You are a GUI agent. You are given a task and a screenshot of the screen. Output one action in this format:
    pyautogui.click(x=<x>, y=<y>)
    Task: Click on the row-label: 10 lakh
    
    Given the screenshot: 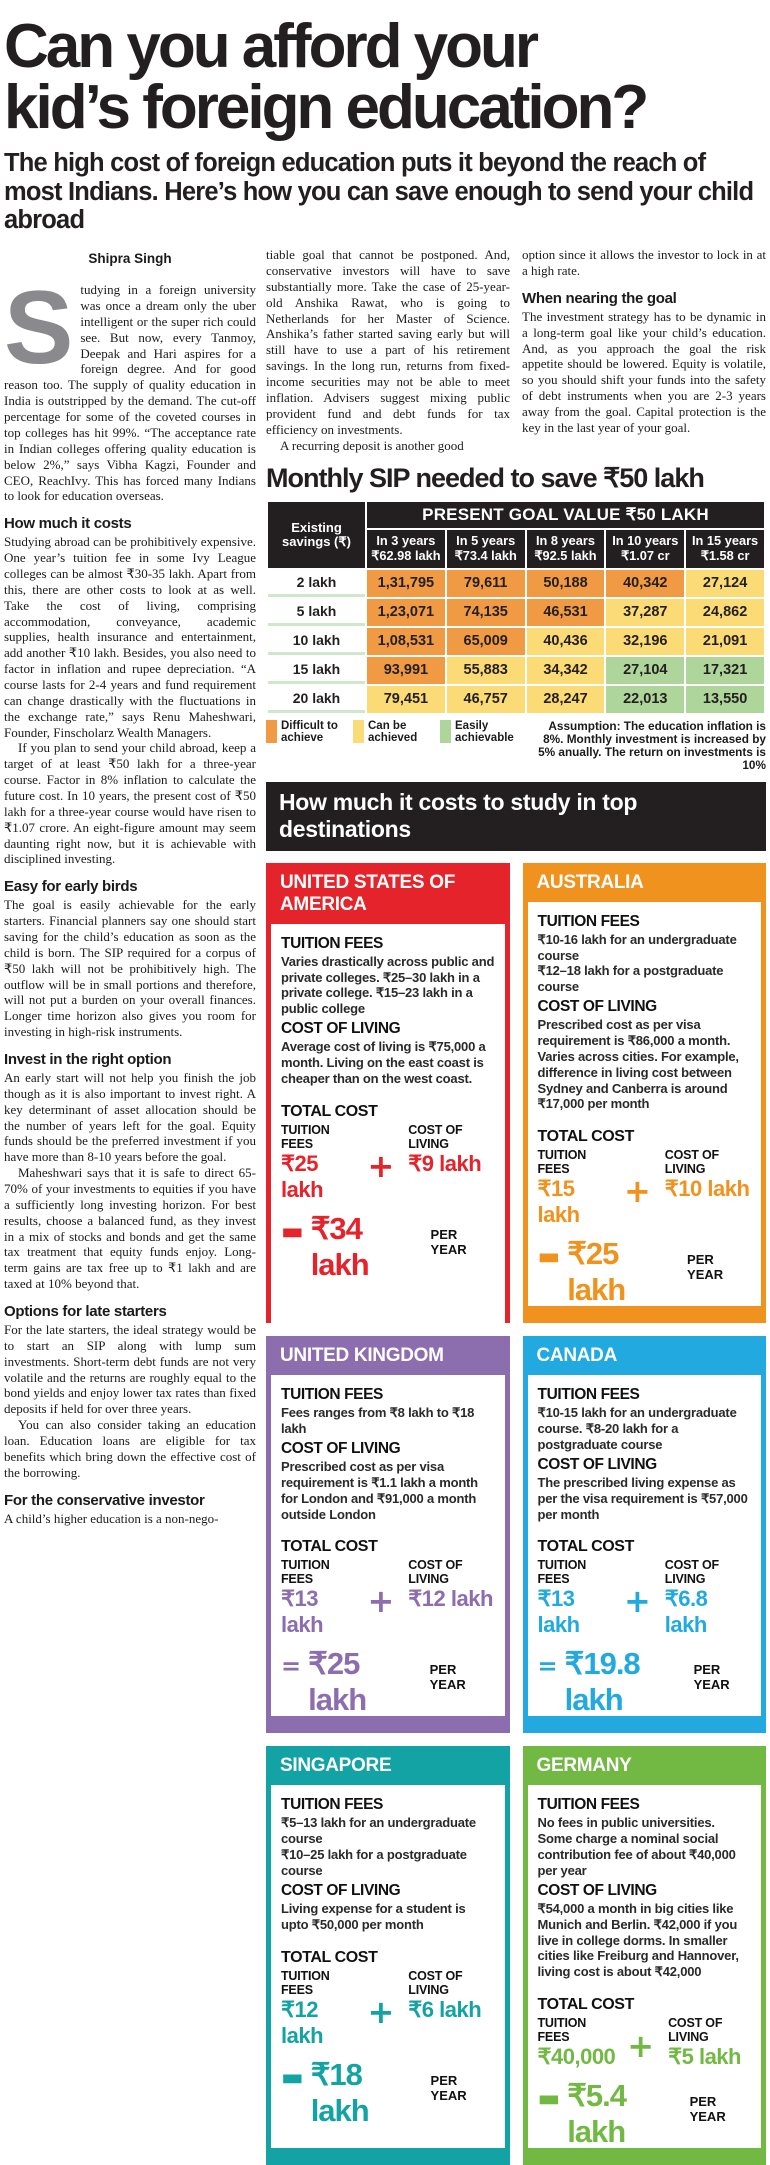 What is the action you would take?
    pyautogui.click(x=316, y=641)
    